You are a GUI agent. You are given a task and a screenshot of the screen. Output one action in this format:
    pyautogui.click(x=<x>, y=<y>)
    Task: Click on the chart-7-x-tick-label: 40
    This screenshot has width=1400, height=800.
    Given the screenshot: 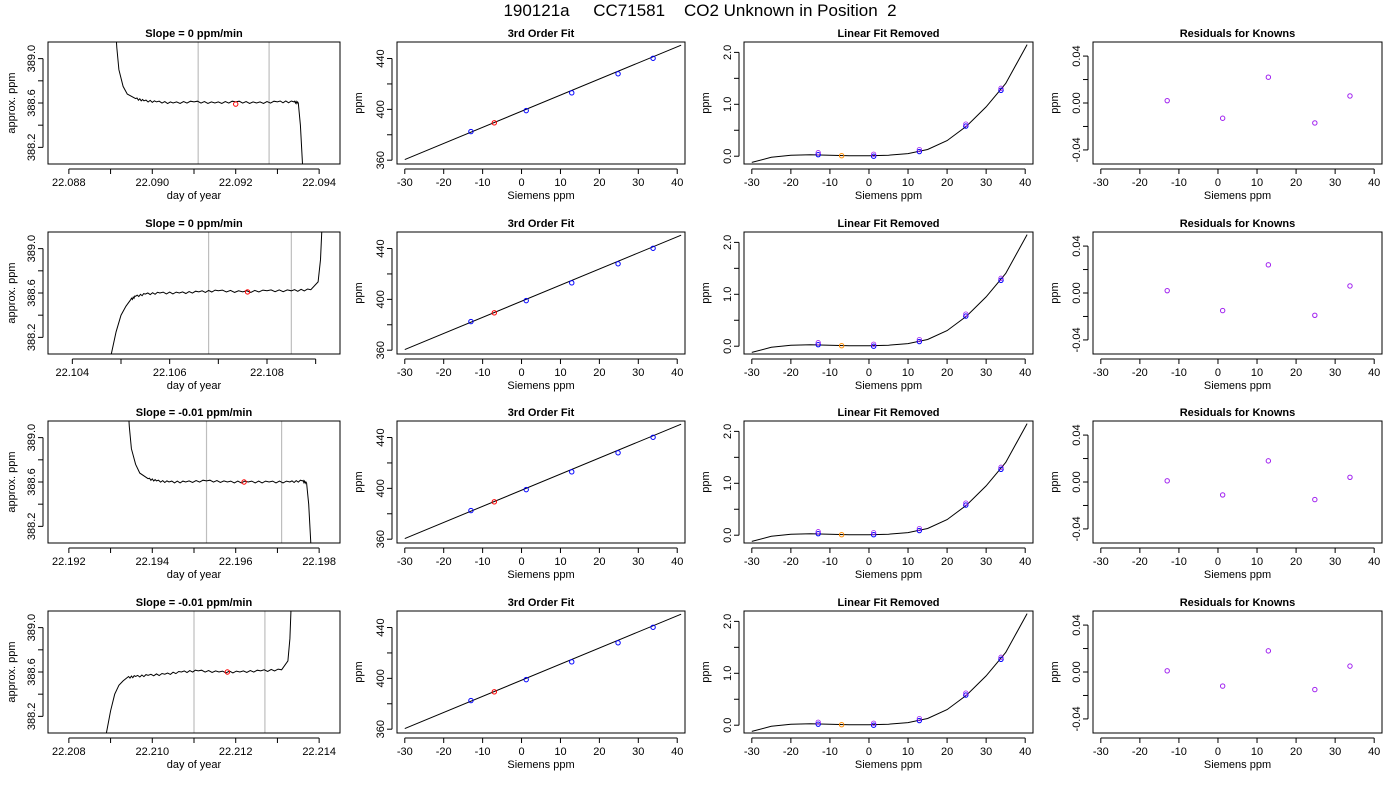 What is the action you would take?
    pyautogui.click(x=1025, y=373)
    